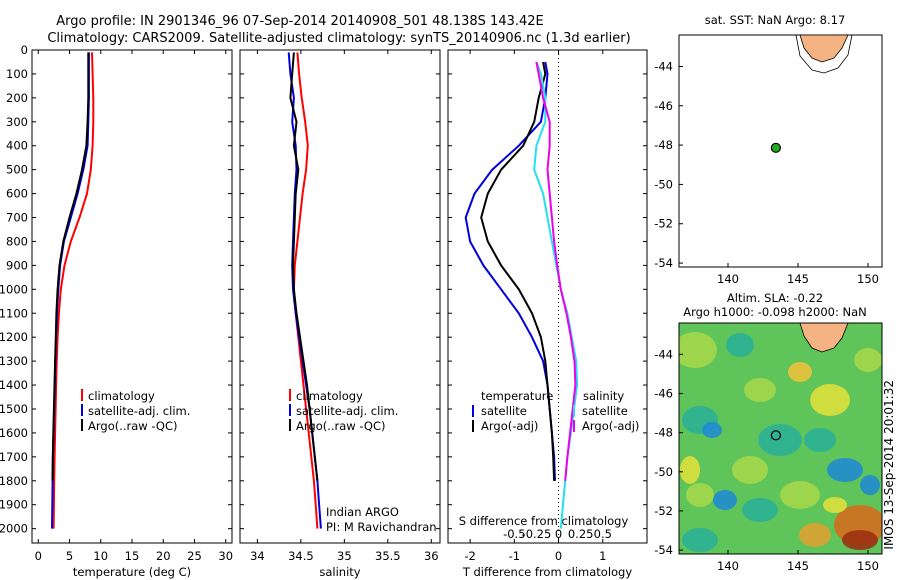  What do you see at coordinates (775, 20) in the screenshot?
I see `map-title: sat. SST: NaN Argo: 8.17` at bounding box center [775, 20].